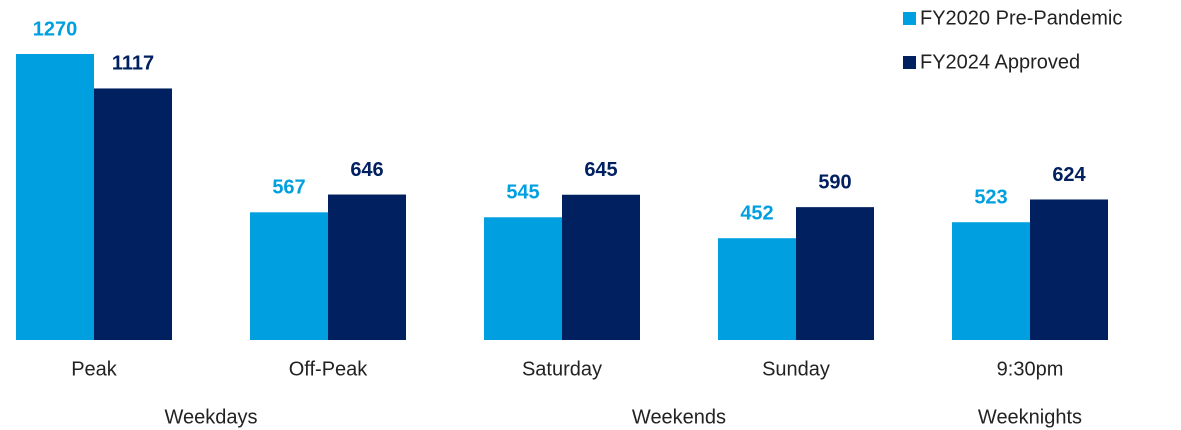  What do you see at coordinates (1030, 417) in the screenshot?
I see `group-label: Weeknights` at bounding box center [1030, 417].